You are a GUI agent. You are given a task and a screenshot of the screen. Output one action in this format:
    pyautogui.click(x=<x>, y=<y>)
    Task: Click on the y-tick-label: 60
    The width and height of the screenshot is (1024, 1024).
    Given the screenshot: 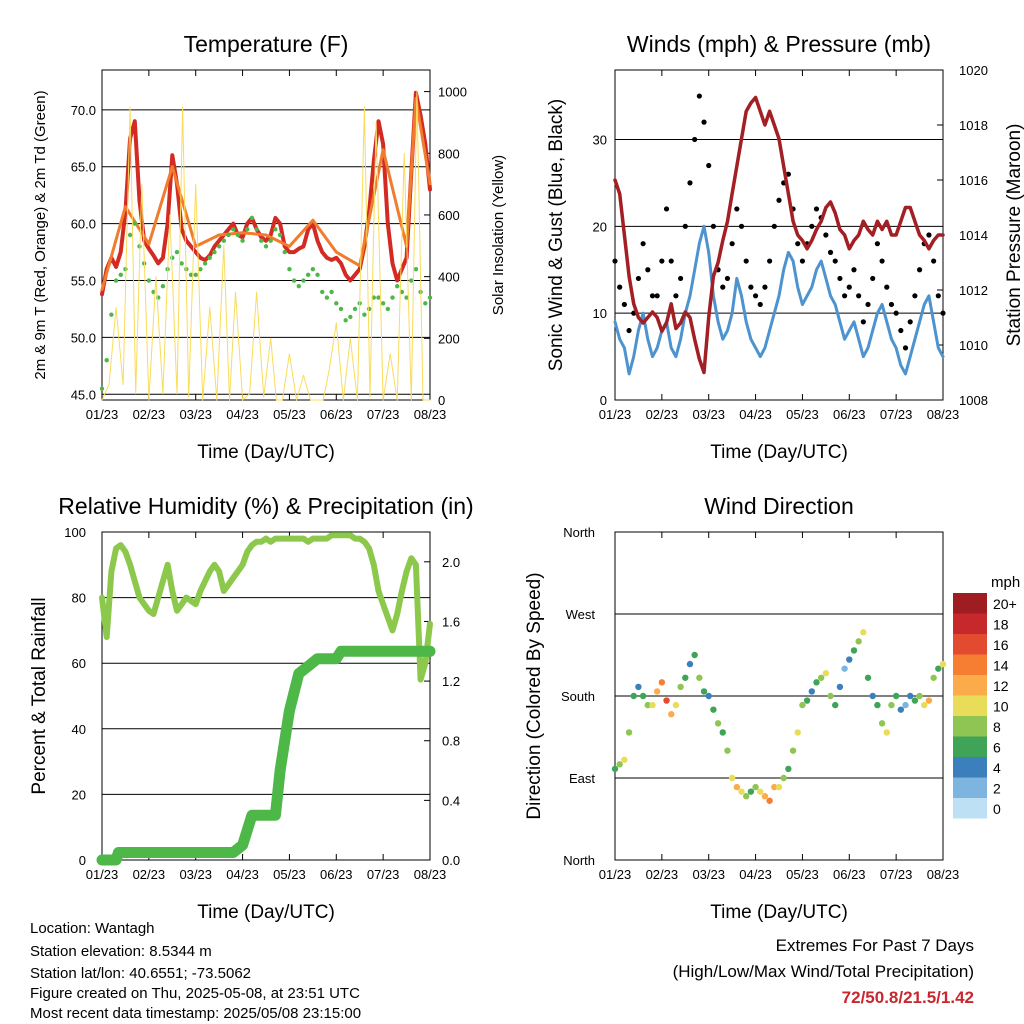 What is the action you would take?
    pyautogui.click(x=79, y=663)
    